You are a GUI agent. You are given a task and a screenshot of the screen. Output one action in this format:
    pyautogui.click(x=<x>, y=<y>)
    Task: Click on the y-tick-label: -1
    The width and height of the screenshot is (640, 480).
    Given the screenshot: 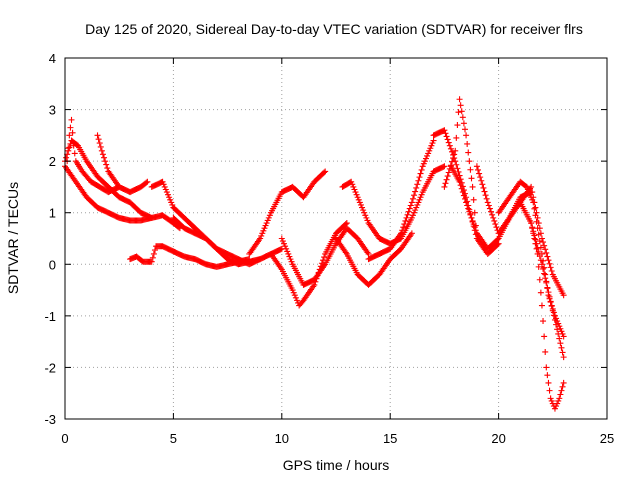 What is the action you would take?
    pyautogui.click(x=50, y=316)
    